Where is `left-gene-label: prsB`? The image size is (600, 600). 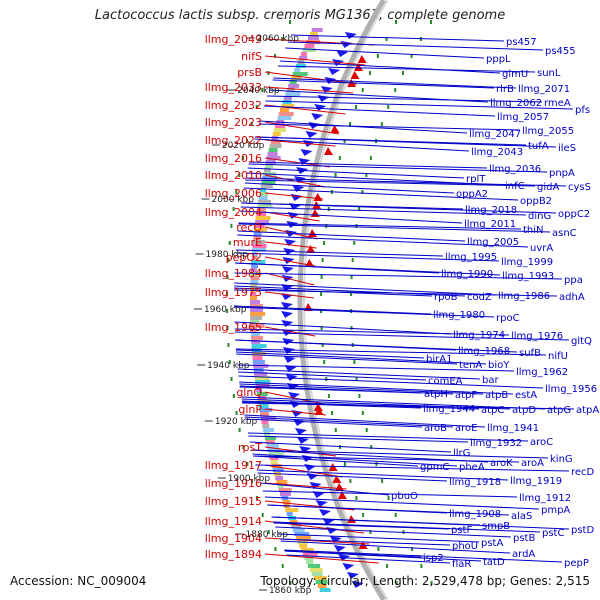
left-gene-label: prsB is located at coordinates (249, 72).